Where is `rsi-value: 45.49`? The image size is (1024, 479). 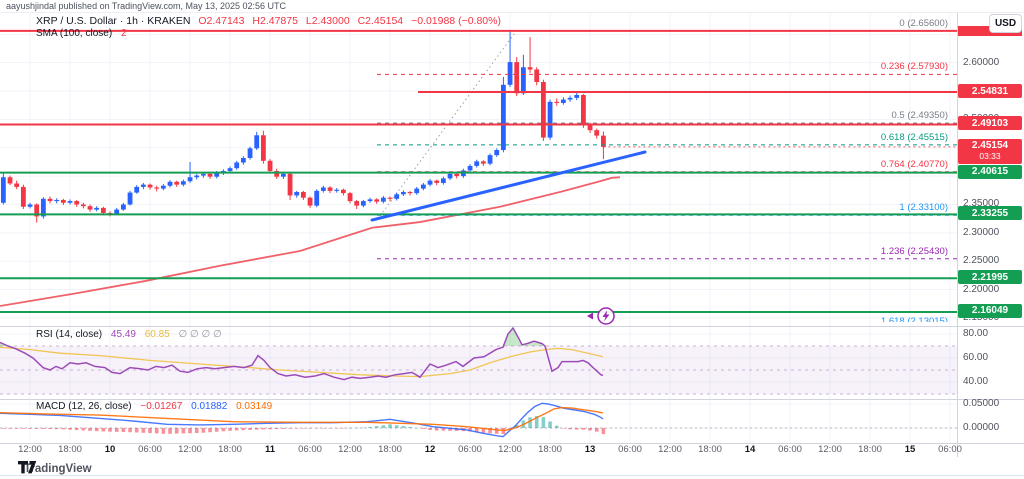 rsi-value: 45.49 is located at coordinates (123, 334).